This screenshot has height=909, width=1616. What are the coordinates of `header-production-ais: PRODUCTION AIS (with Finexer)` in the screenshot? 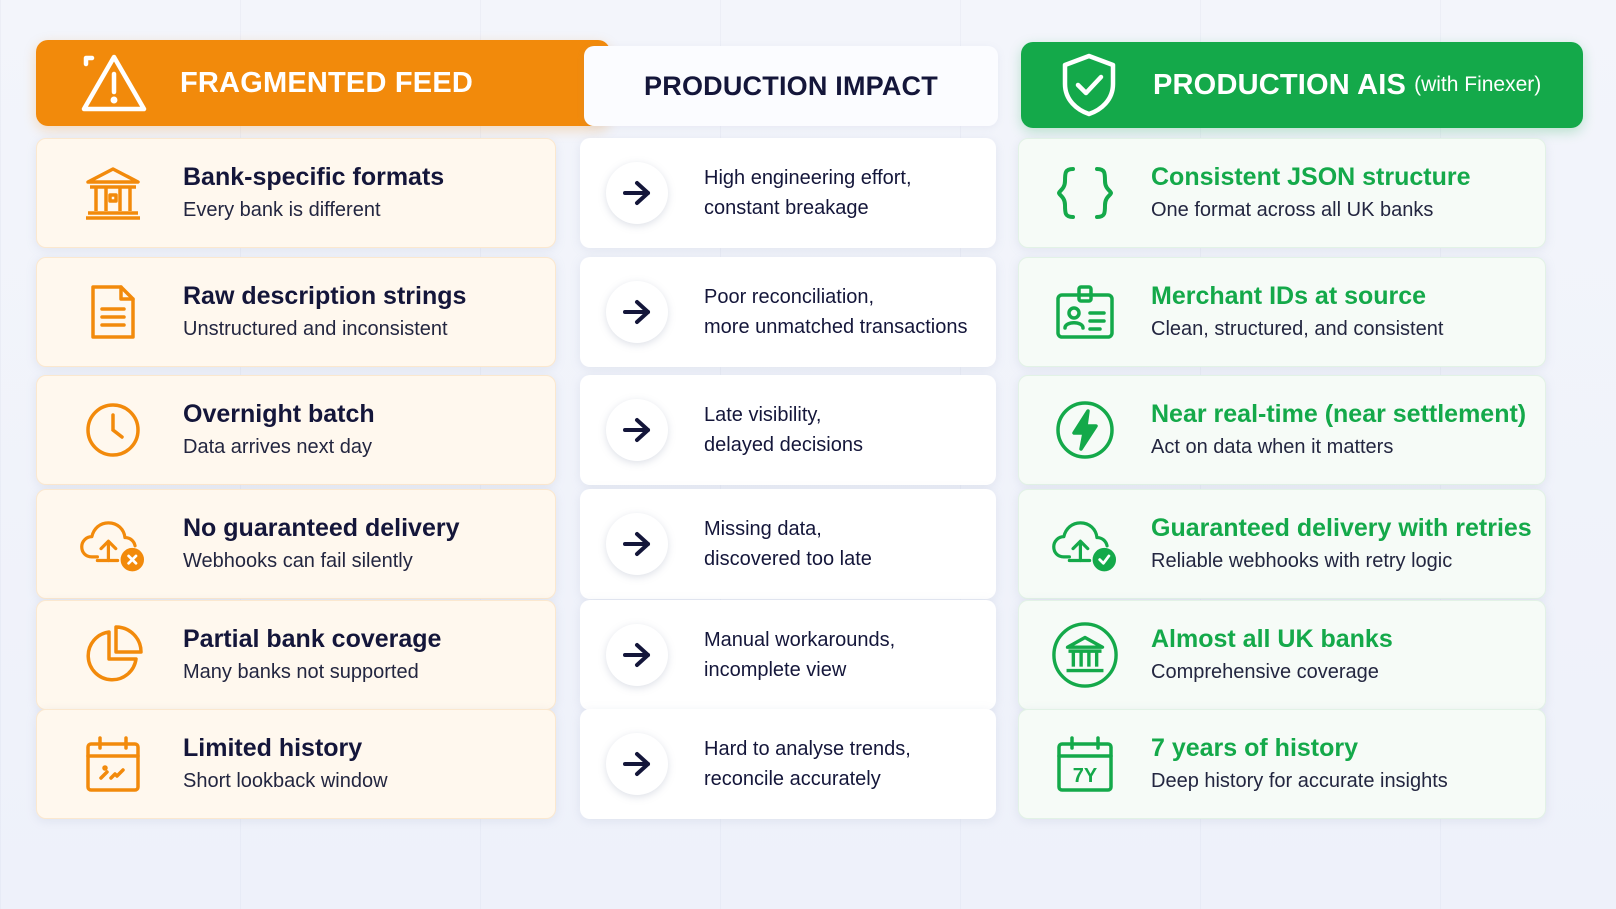 It's located at (1302, 85).